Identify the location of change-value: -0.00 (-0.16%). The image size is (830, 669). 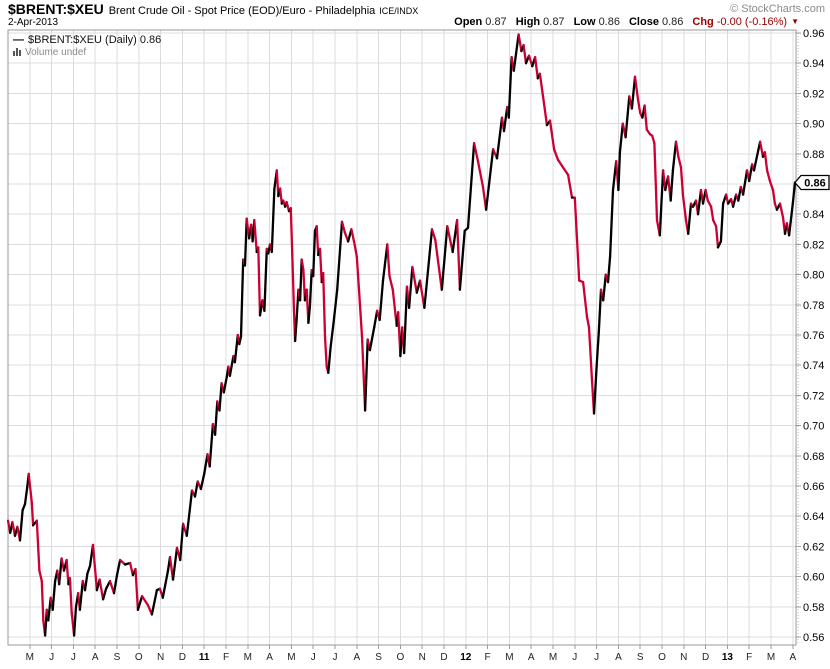
(752, 22).